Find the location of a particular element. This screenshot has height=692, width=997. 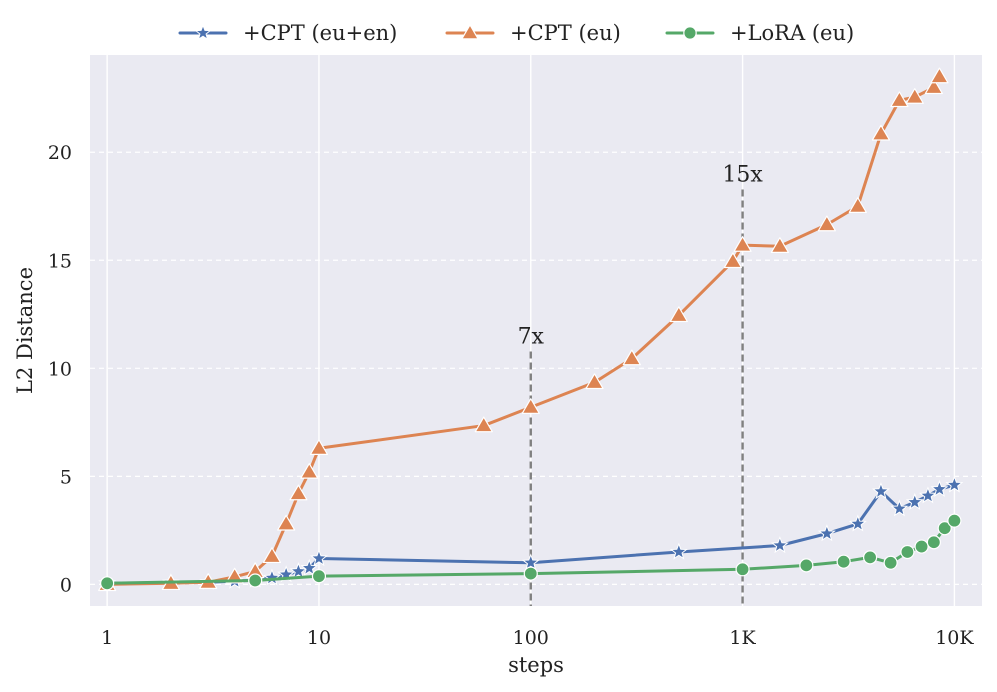

y-tick-label: 0 is located at coordinates (66, 585).